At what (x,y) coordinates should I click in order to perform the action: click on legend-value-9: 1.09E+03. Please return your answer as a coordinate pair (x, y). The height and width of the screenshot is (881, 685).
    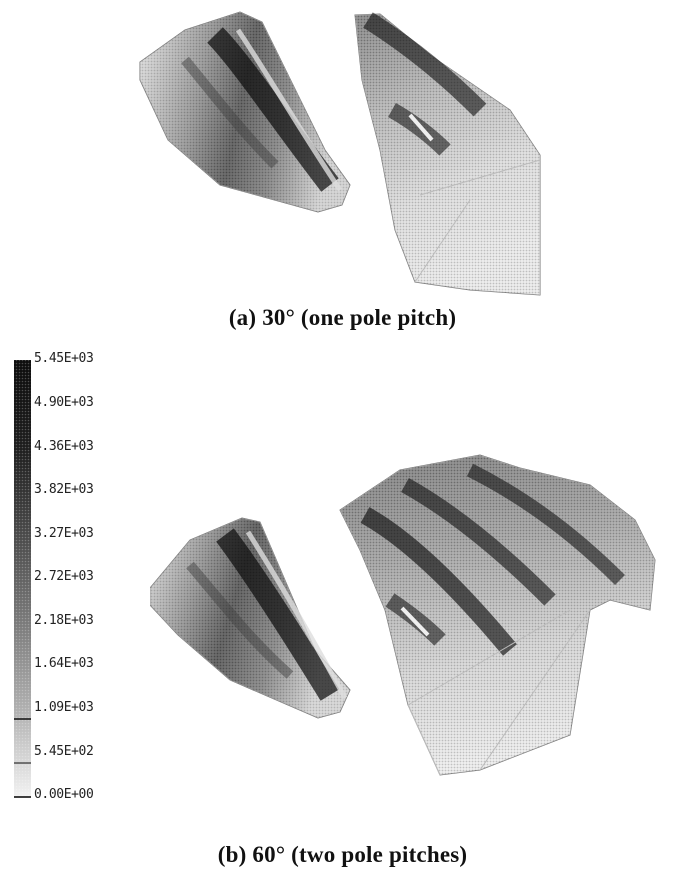
    Looking at the image, I should click on (64, 707).